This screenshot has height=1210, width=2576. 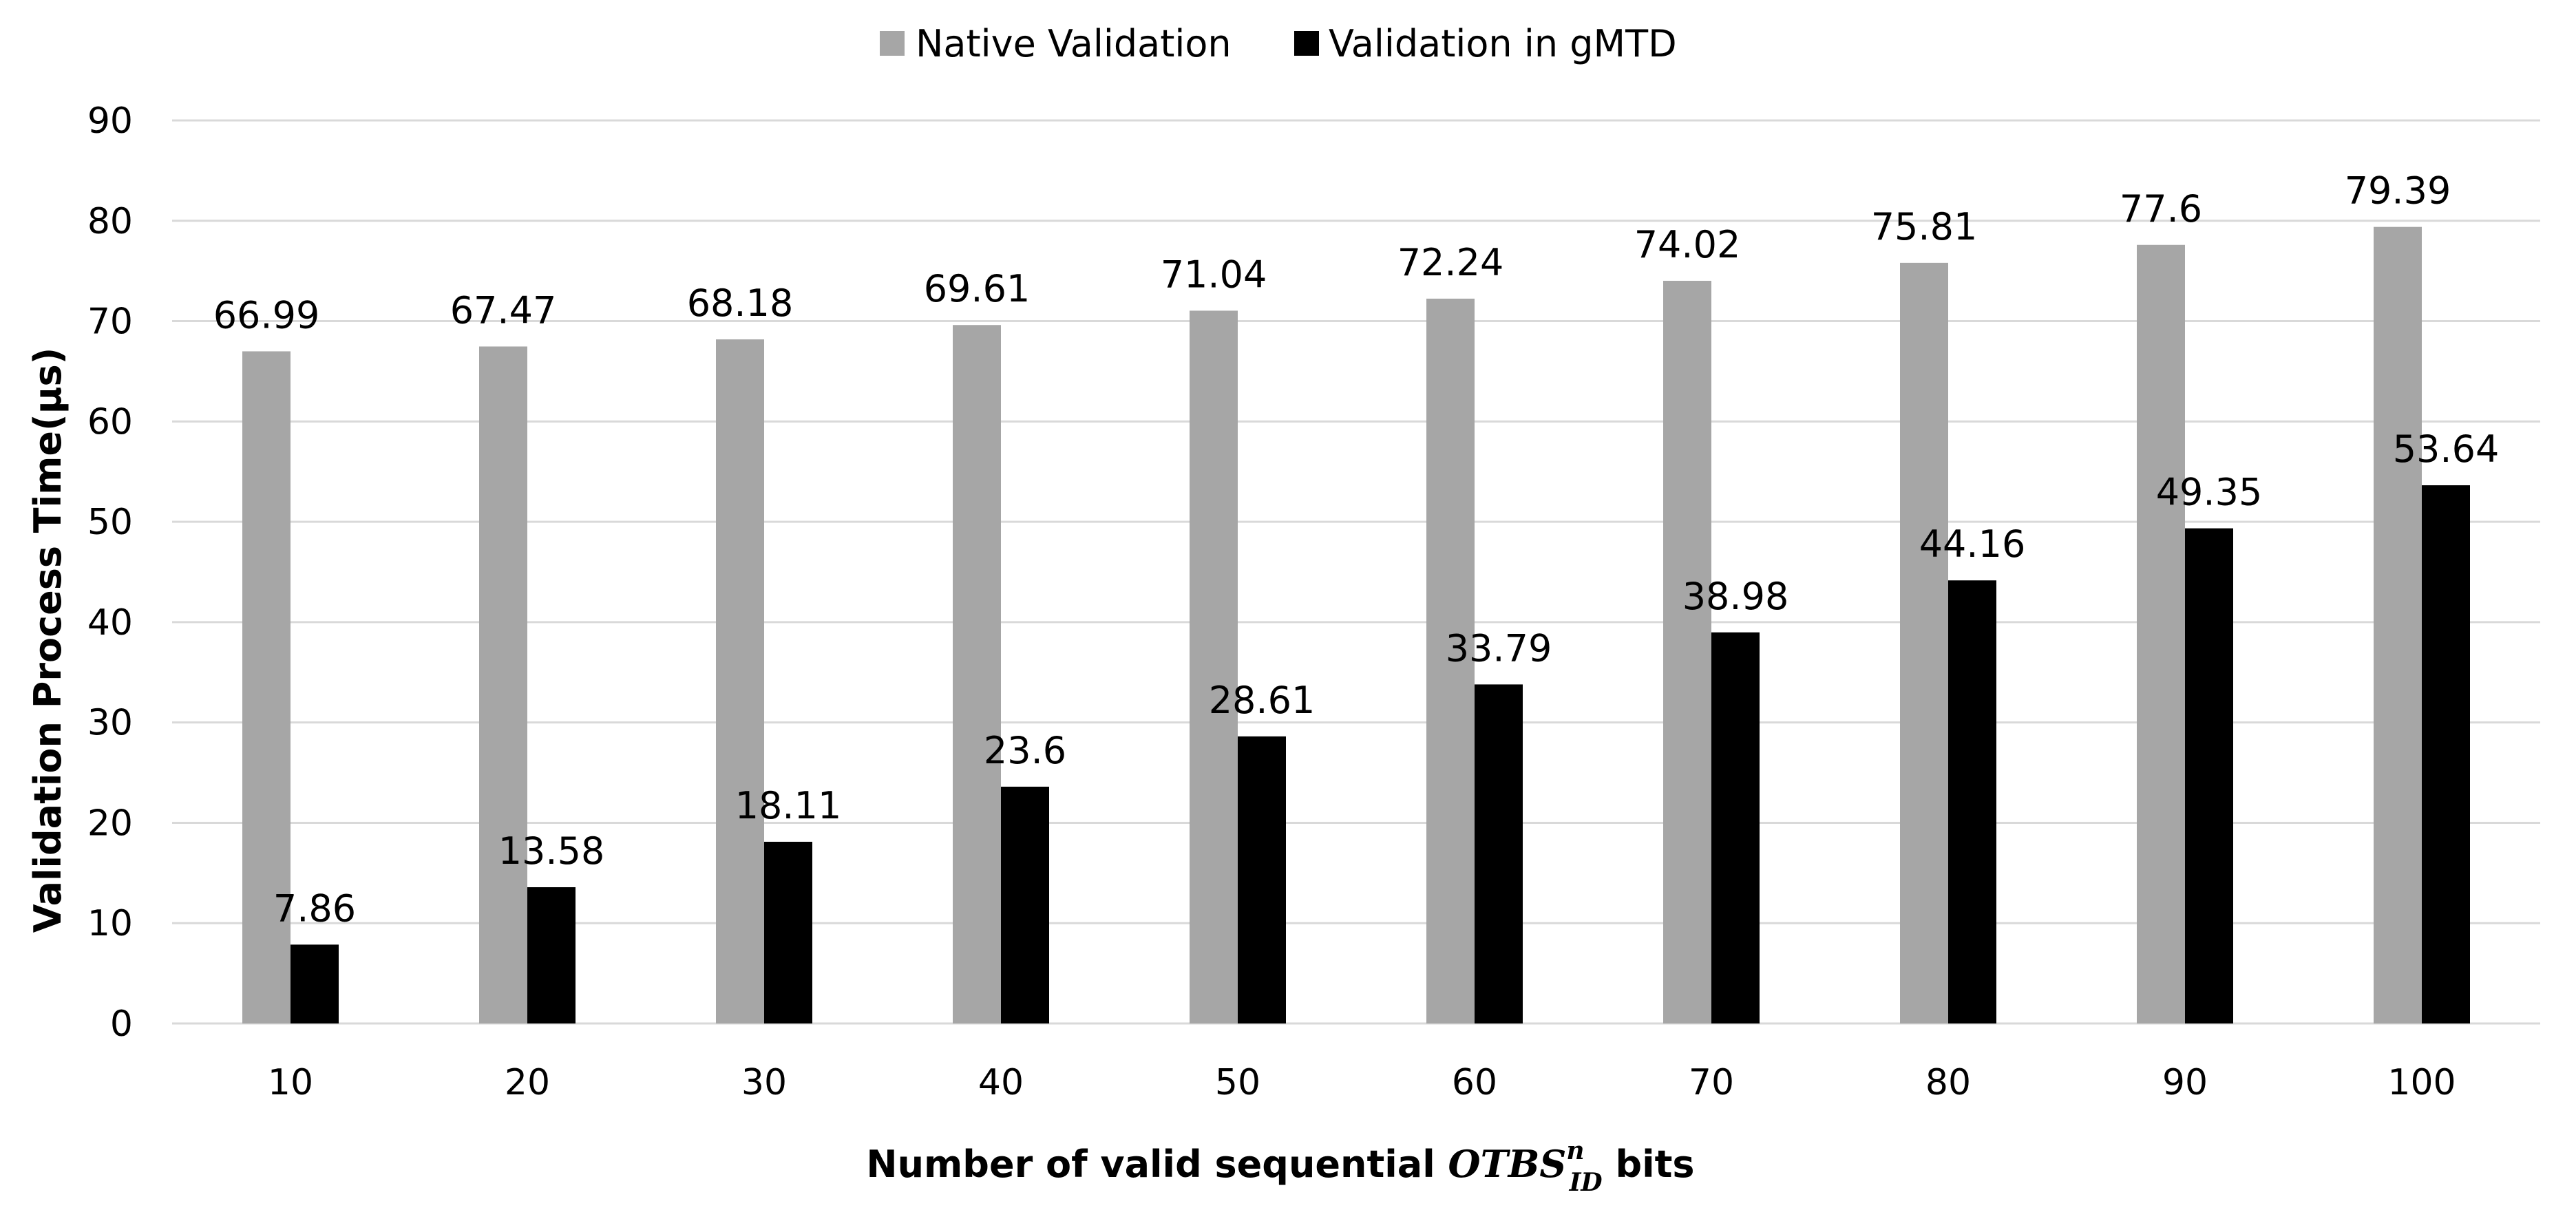 I want to click on legend: Native Validation Validation in gMTD, so click(x=1279, y=44).